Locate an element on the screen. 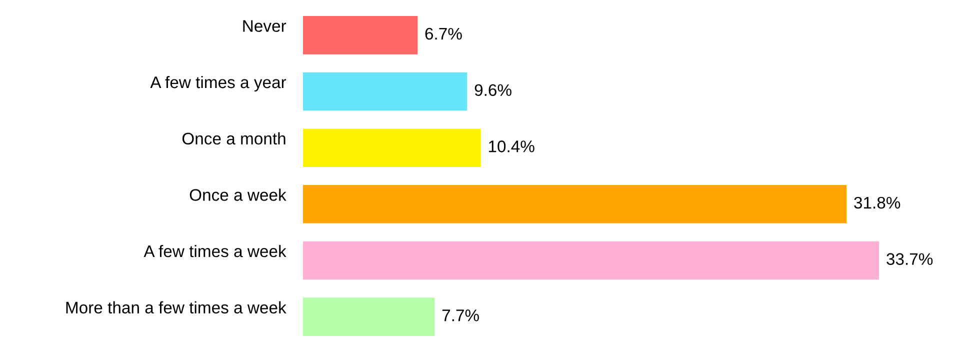 This screenshot has width=960, height=352. data-label: 9.6% is located at coordinates (493, 90).